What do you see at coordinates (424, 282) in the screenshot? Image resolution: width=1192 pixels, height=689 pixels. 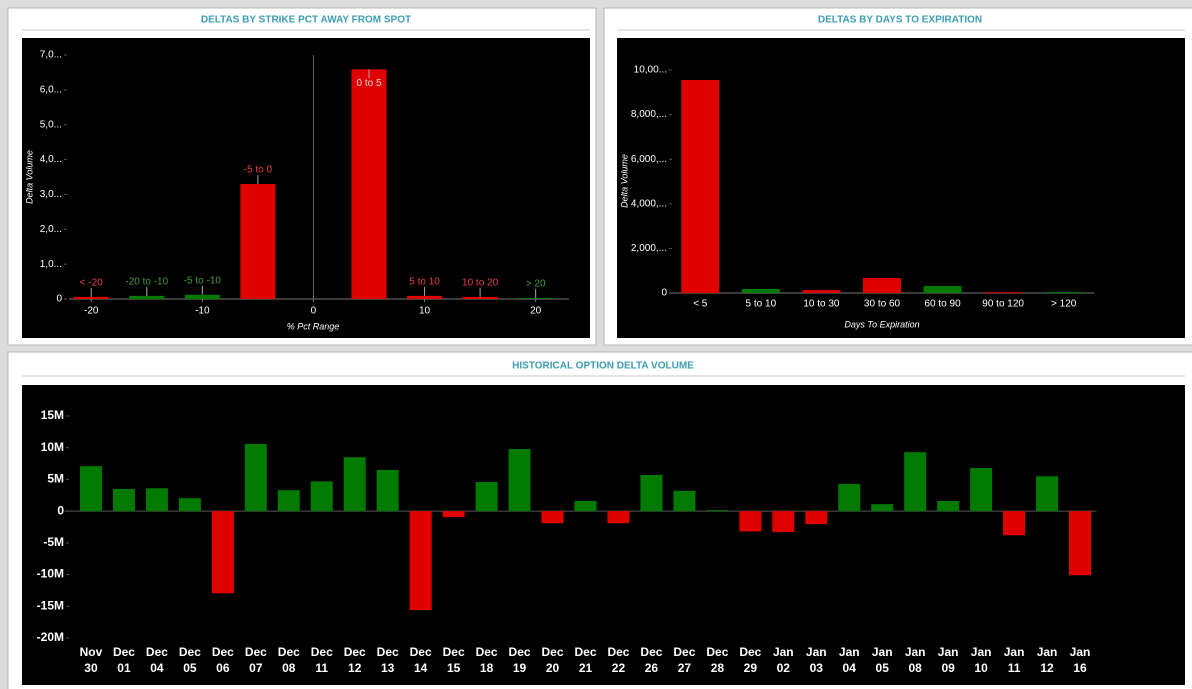 I see `bar-label: 5 to 10` at bounding box center [424, 282].